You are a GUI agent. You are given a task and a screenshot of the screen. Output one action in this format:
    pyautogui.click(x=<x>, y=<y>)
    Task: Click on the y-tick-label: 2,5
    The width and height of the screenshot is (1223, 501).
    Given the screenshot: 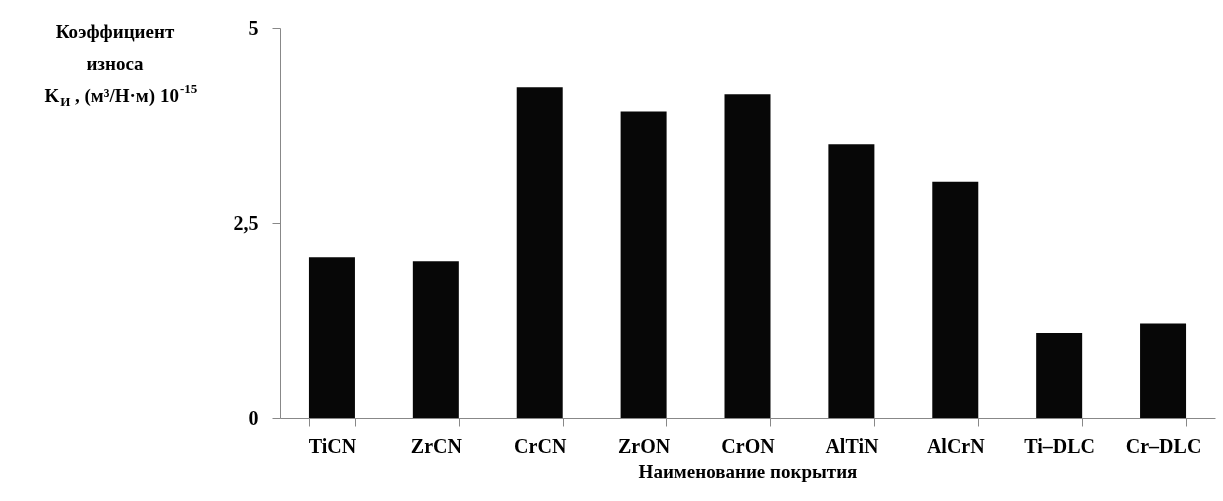 What is the action you would take?
    pyautogui.click(x=246, y=222)
    